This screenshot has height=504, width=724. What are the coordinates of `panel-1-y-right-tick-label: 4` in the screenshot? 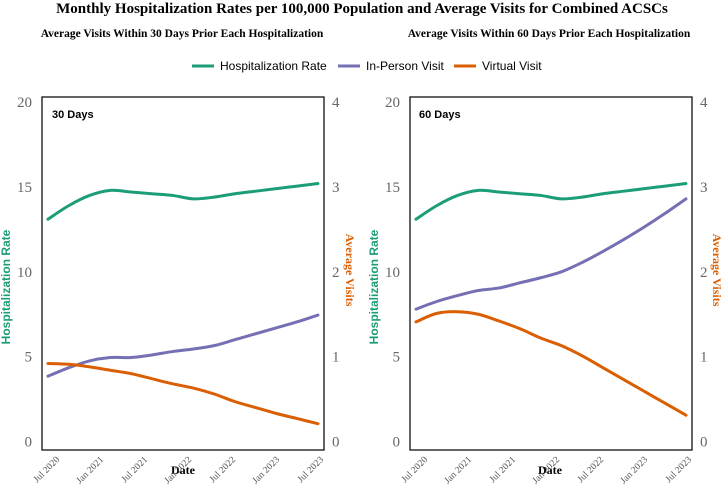 It's located at (336, 103).